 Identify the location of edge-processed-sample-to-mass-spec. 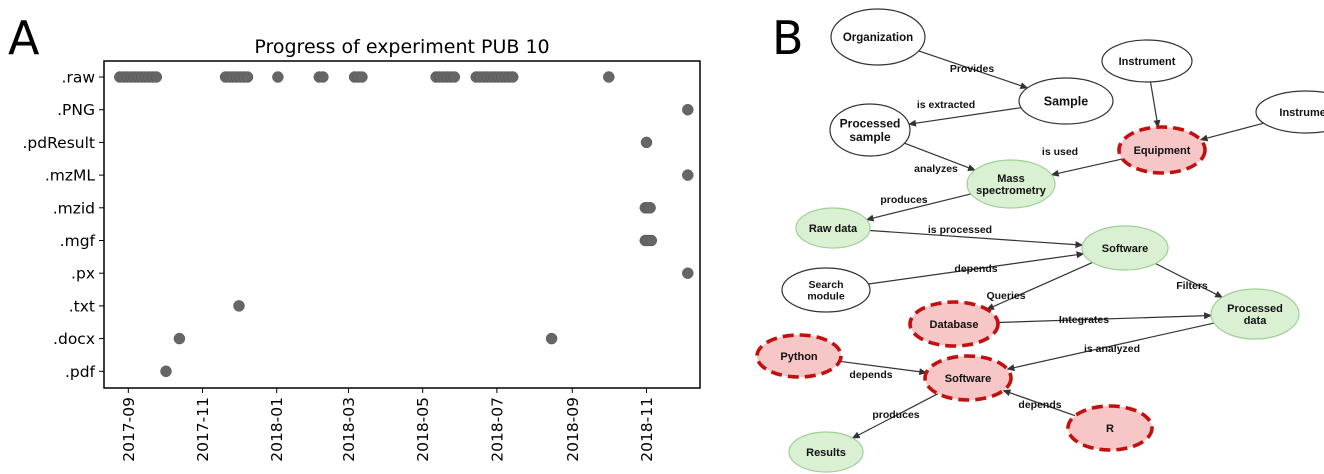
(940, 156).